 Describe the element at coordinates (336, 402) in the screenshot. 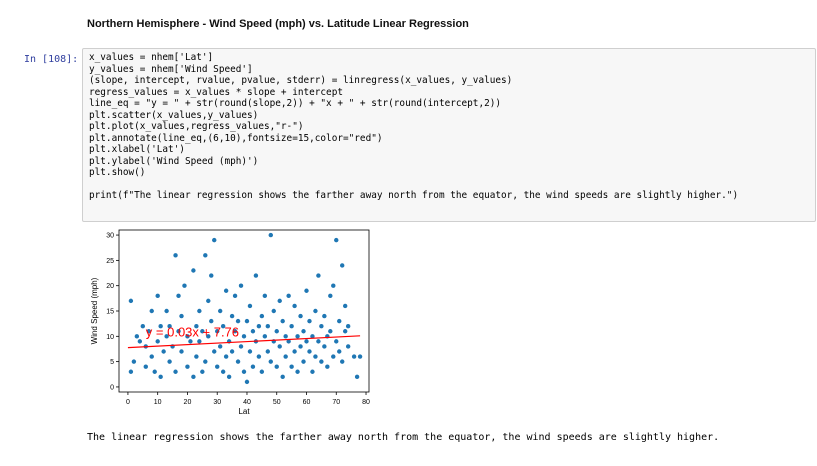

I see `x-tick-label: 70` at that location.